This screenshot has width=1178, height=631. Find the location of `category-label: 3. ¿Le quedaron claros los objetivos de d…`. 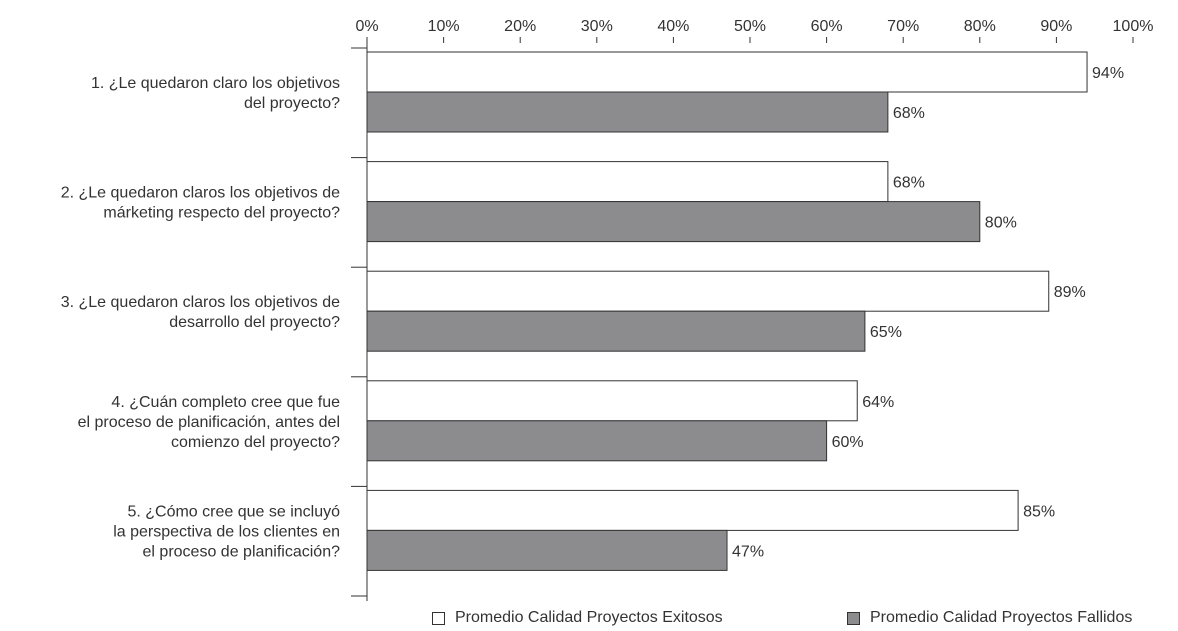

category-label: 3. ¿Le quedaron claros los objetivos de d… is located at coordinates (200, 312).